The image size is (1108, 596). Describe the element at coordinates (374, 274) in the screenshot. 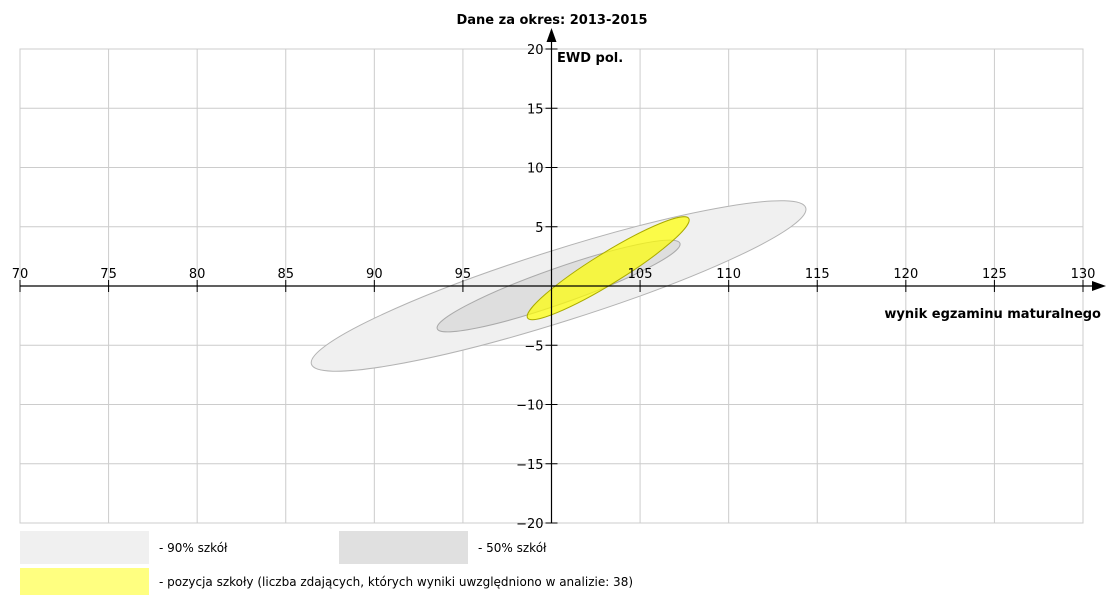

I see `x-tick-label: 90` at that location.